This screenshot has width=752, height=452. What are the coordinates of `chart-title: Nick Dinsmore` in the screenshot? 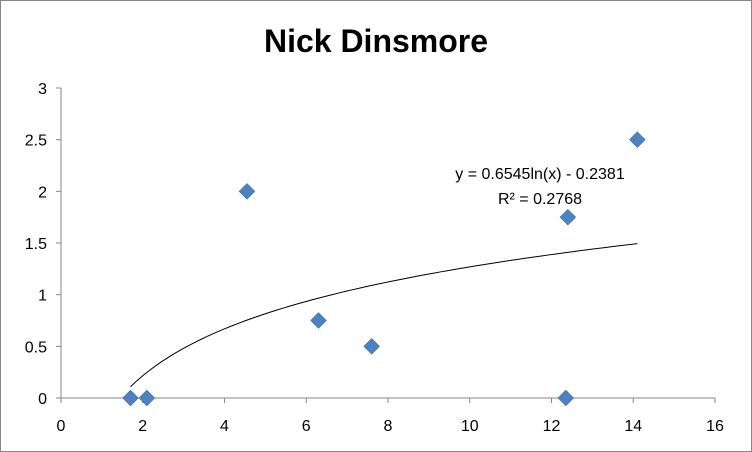 It's located at (376, 41).